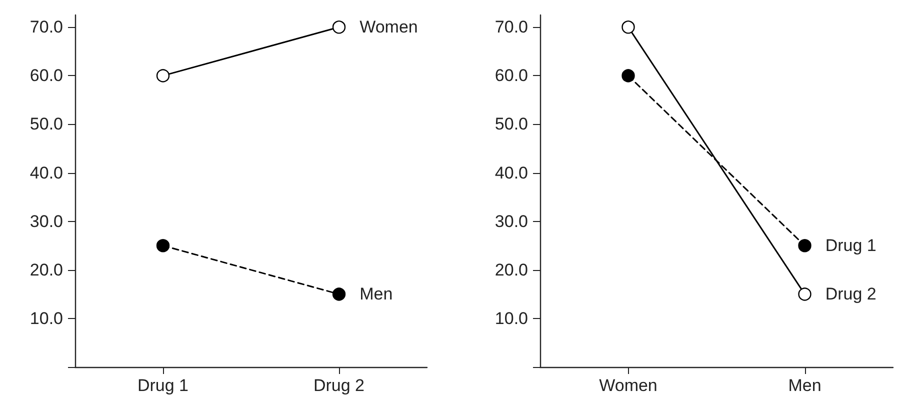 The height and width of the screenshot is (405, 898). Describe the element at coordinates (163, 385) in the screenshot. I see `x-tick-label: Drug 1` at that location.